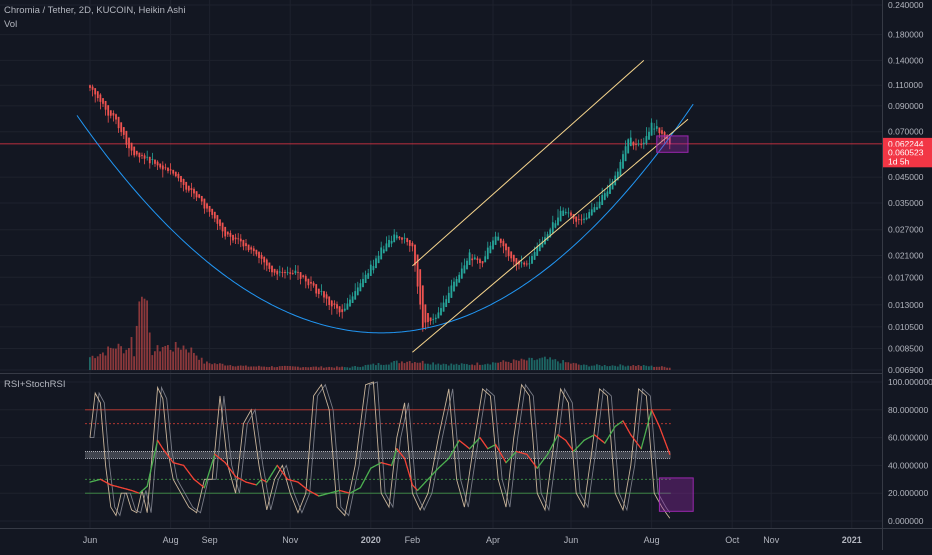  What do you see at coordinates (528, 163) in the screenshot?
I see `channel-upper-line` at bounding box center [528, 163].